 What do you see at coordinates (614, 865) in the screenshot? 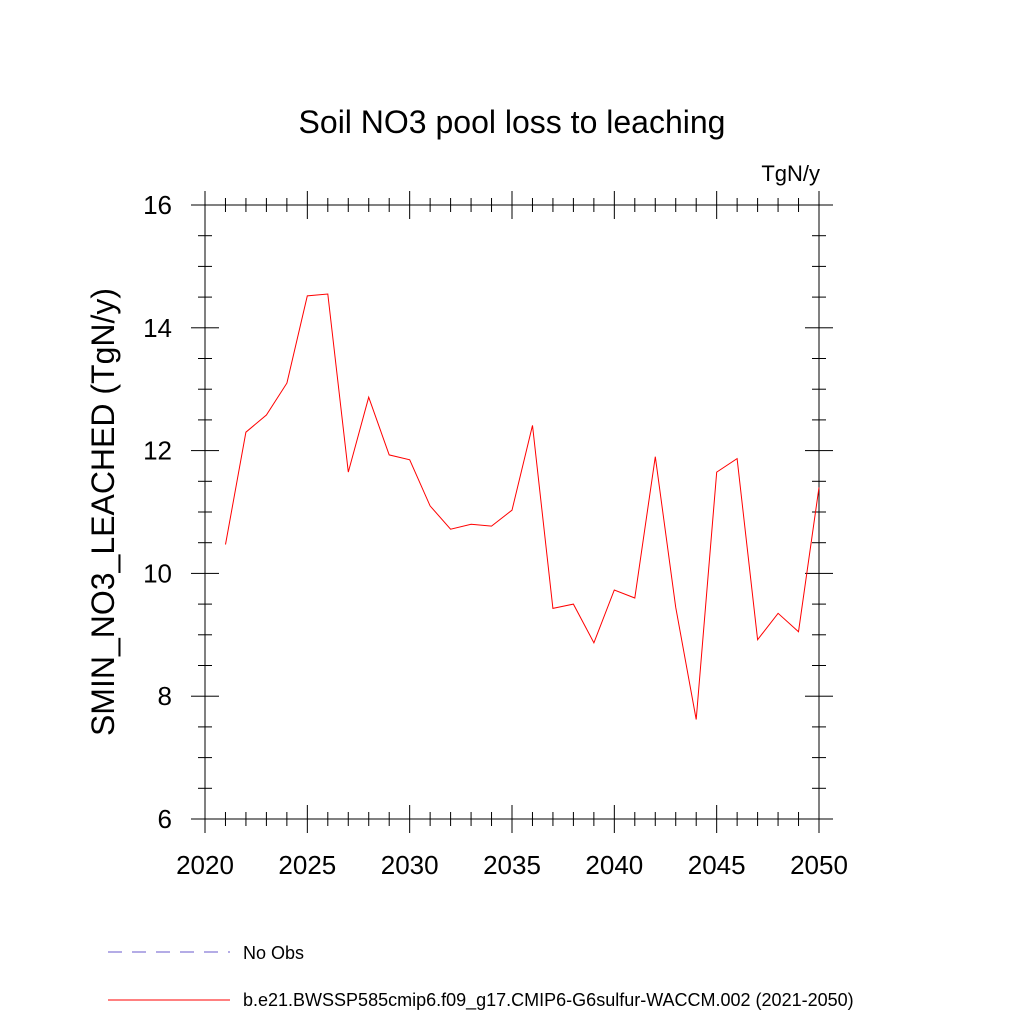
I see `x-tick-label: 2040` at bounding box center [614, 865].